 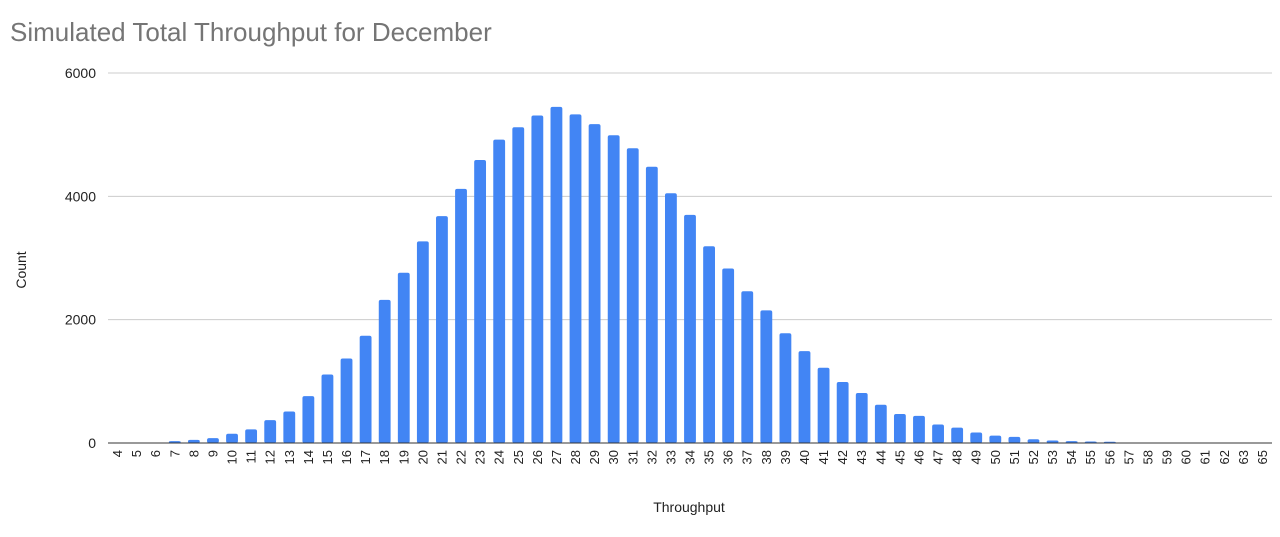 I want to click on x-tick-label: 48, so click(x=957, y=457).